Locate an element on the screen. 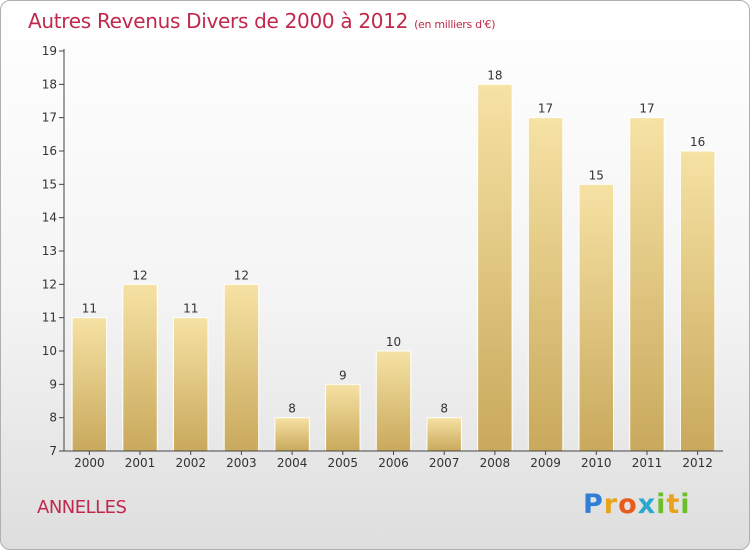  value-label-2011: 17 is located at coordinates (646, 109).